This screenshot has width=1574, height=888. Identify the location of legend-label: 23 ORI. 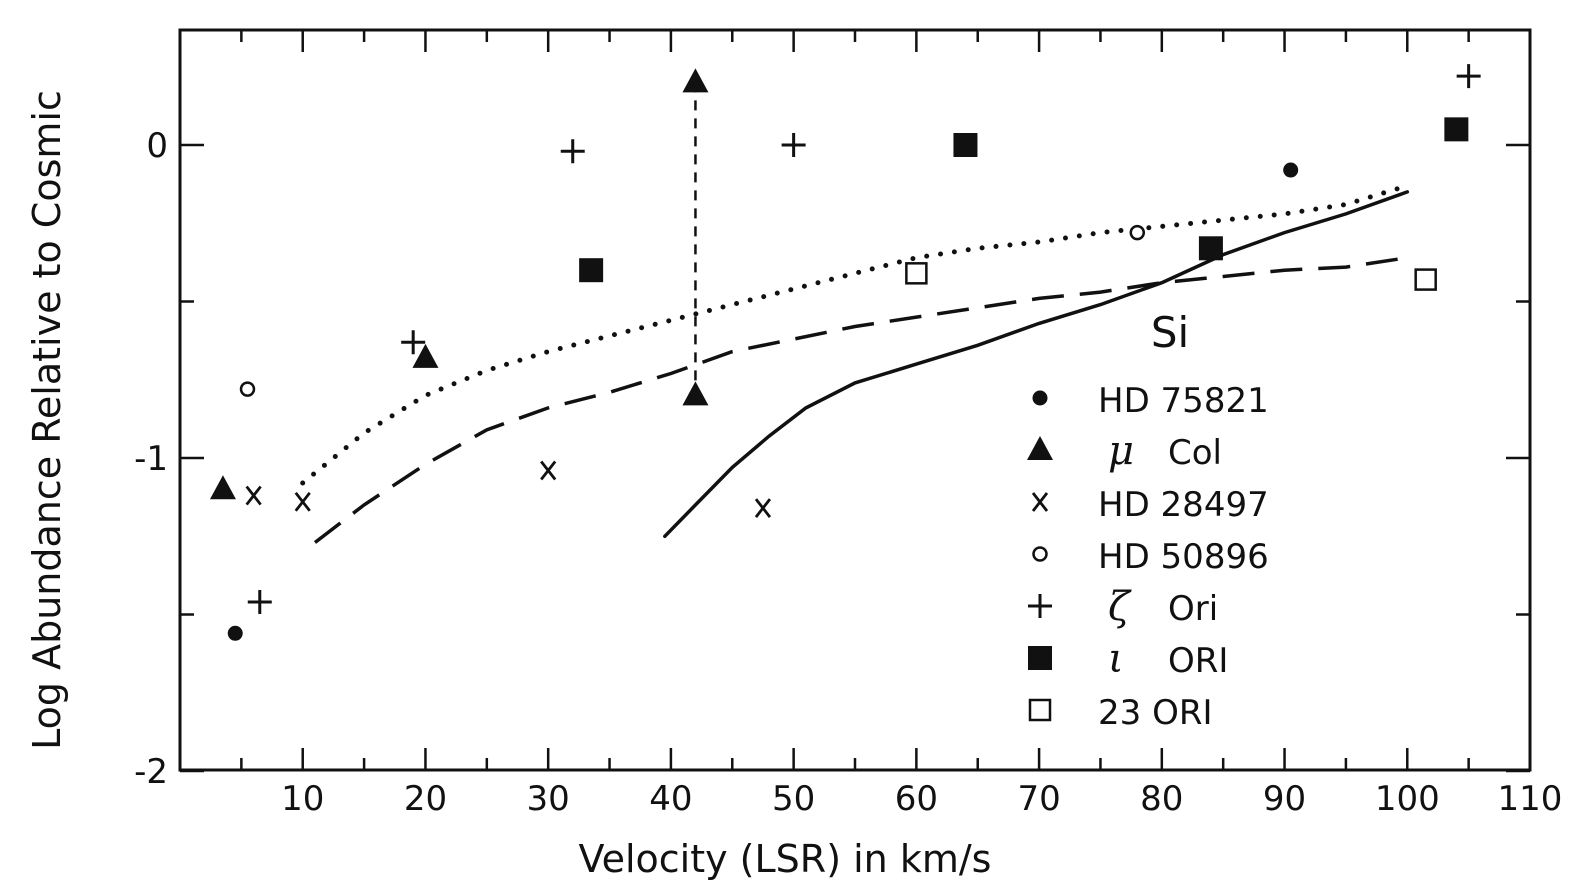
(1155, 713).